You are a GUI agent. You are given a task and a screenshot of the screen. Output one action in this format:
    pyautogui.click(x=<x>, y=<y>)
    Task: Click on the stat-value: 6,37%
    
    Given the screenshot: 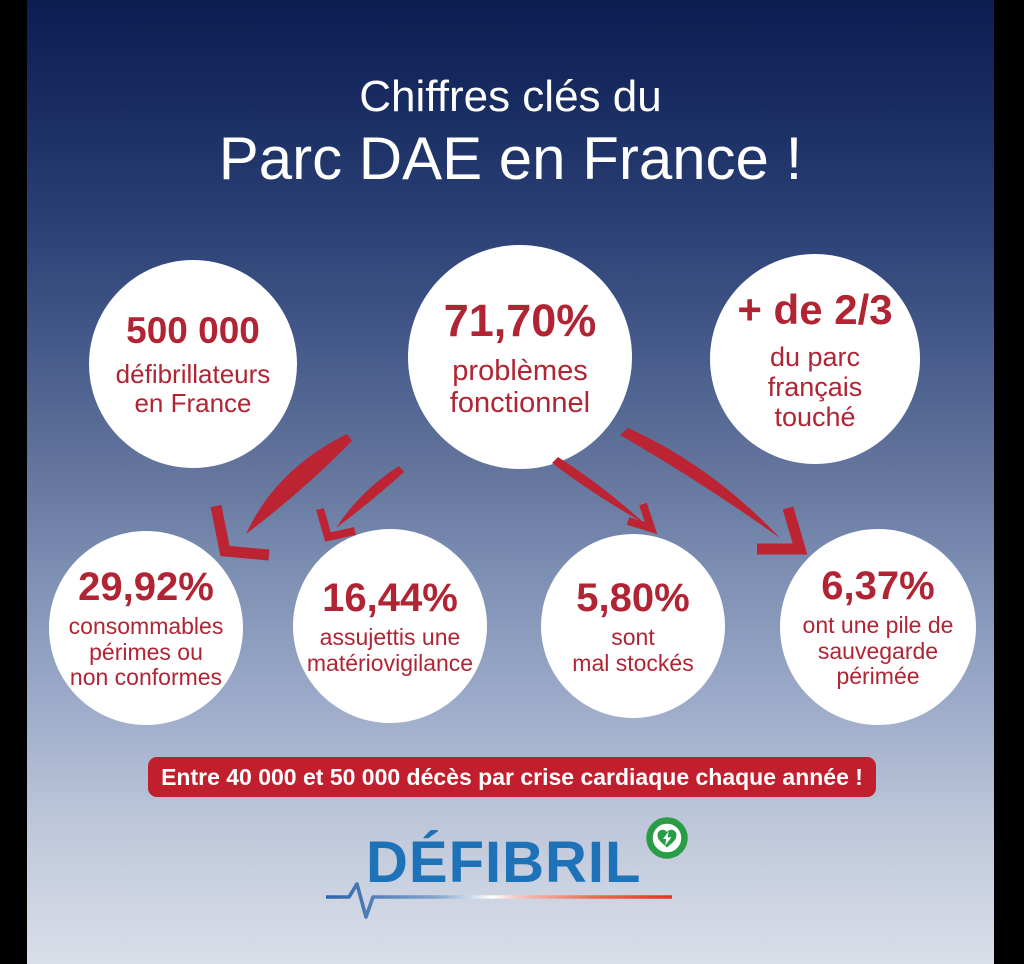 What is the action you would take?
    pyautogui.click(x=878, y=585)
    